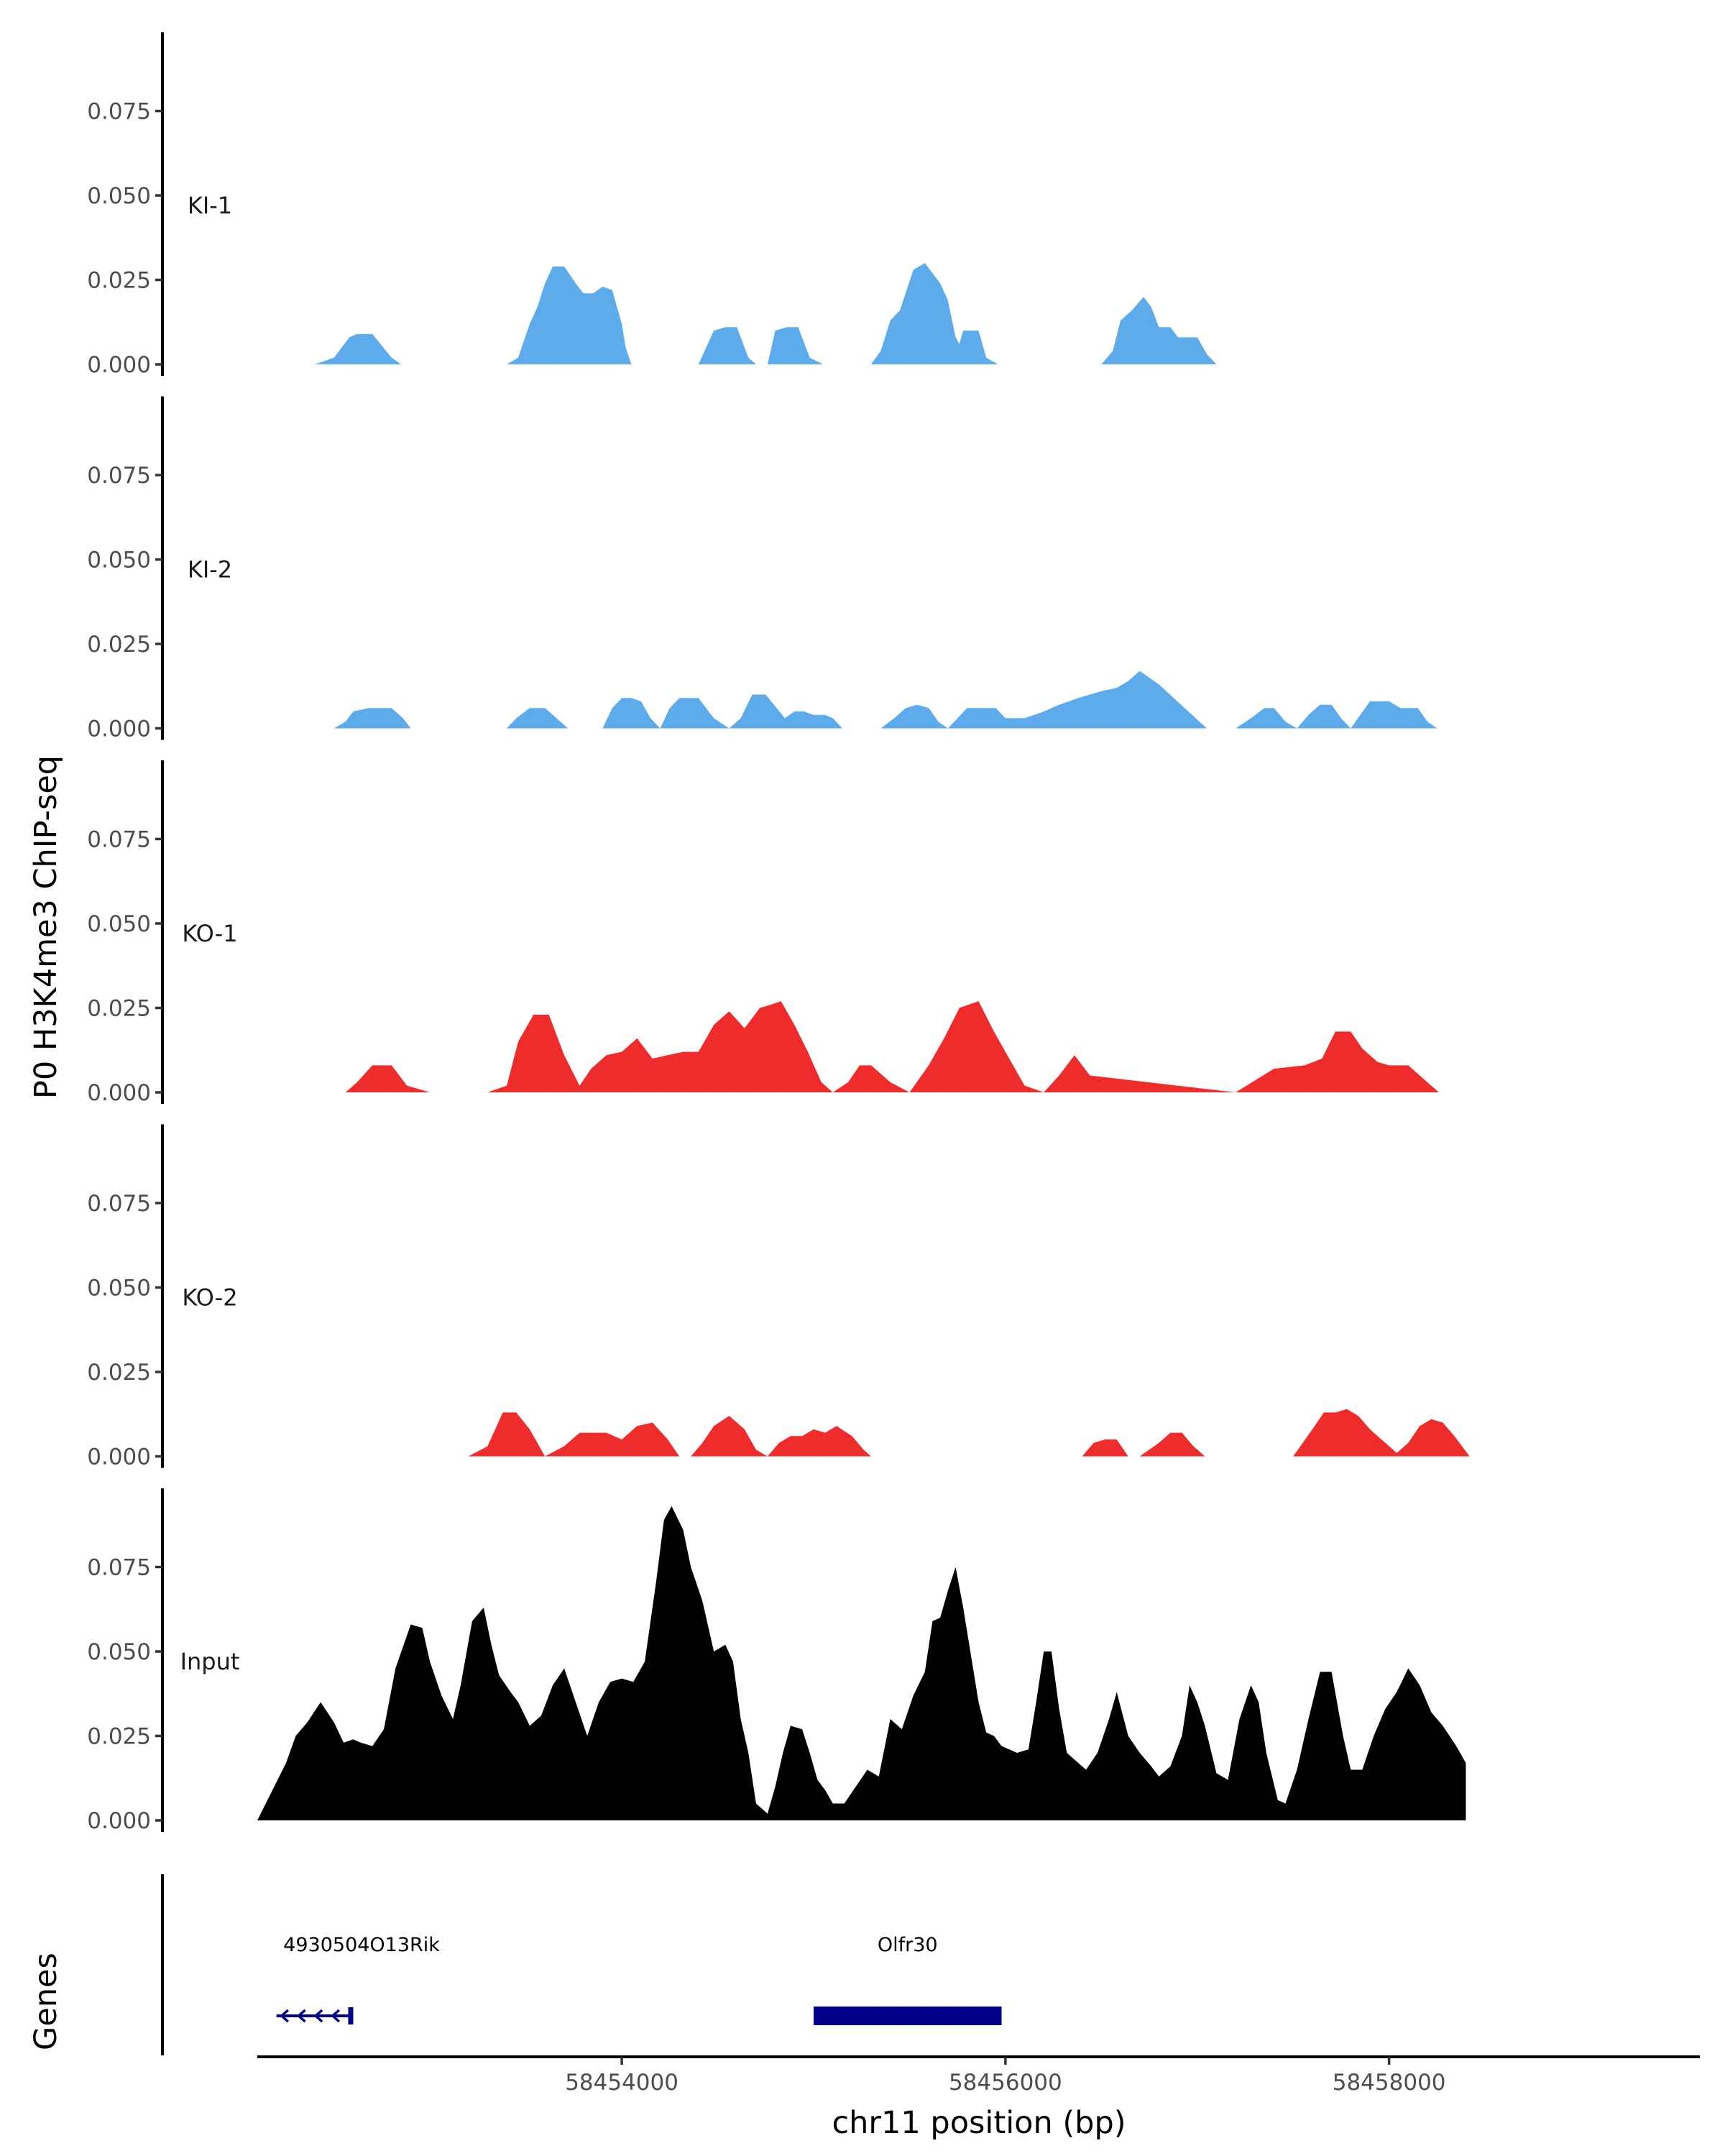  What do you see at coordinates (907, 1979) in the screenshot?
I see `gene-olfr30: Olfr30` at bounding box center [907, 1979].